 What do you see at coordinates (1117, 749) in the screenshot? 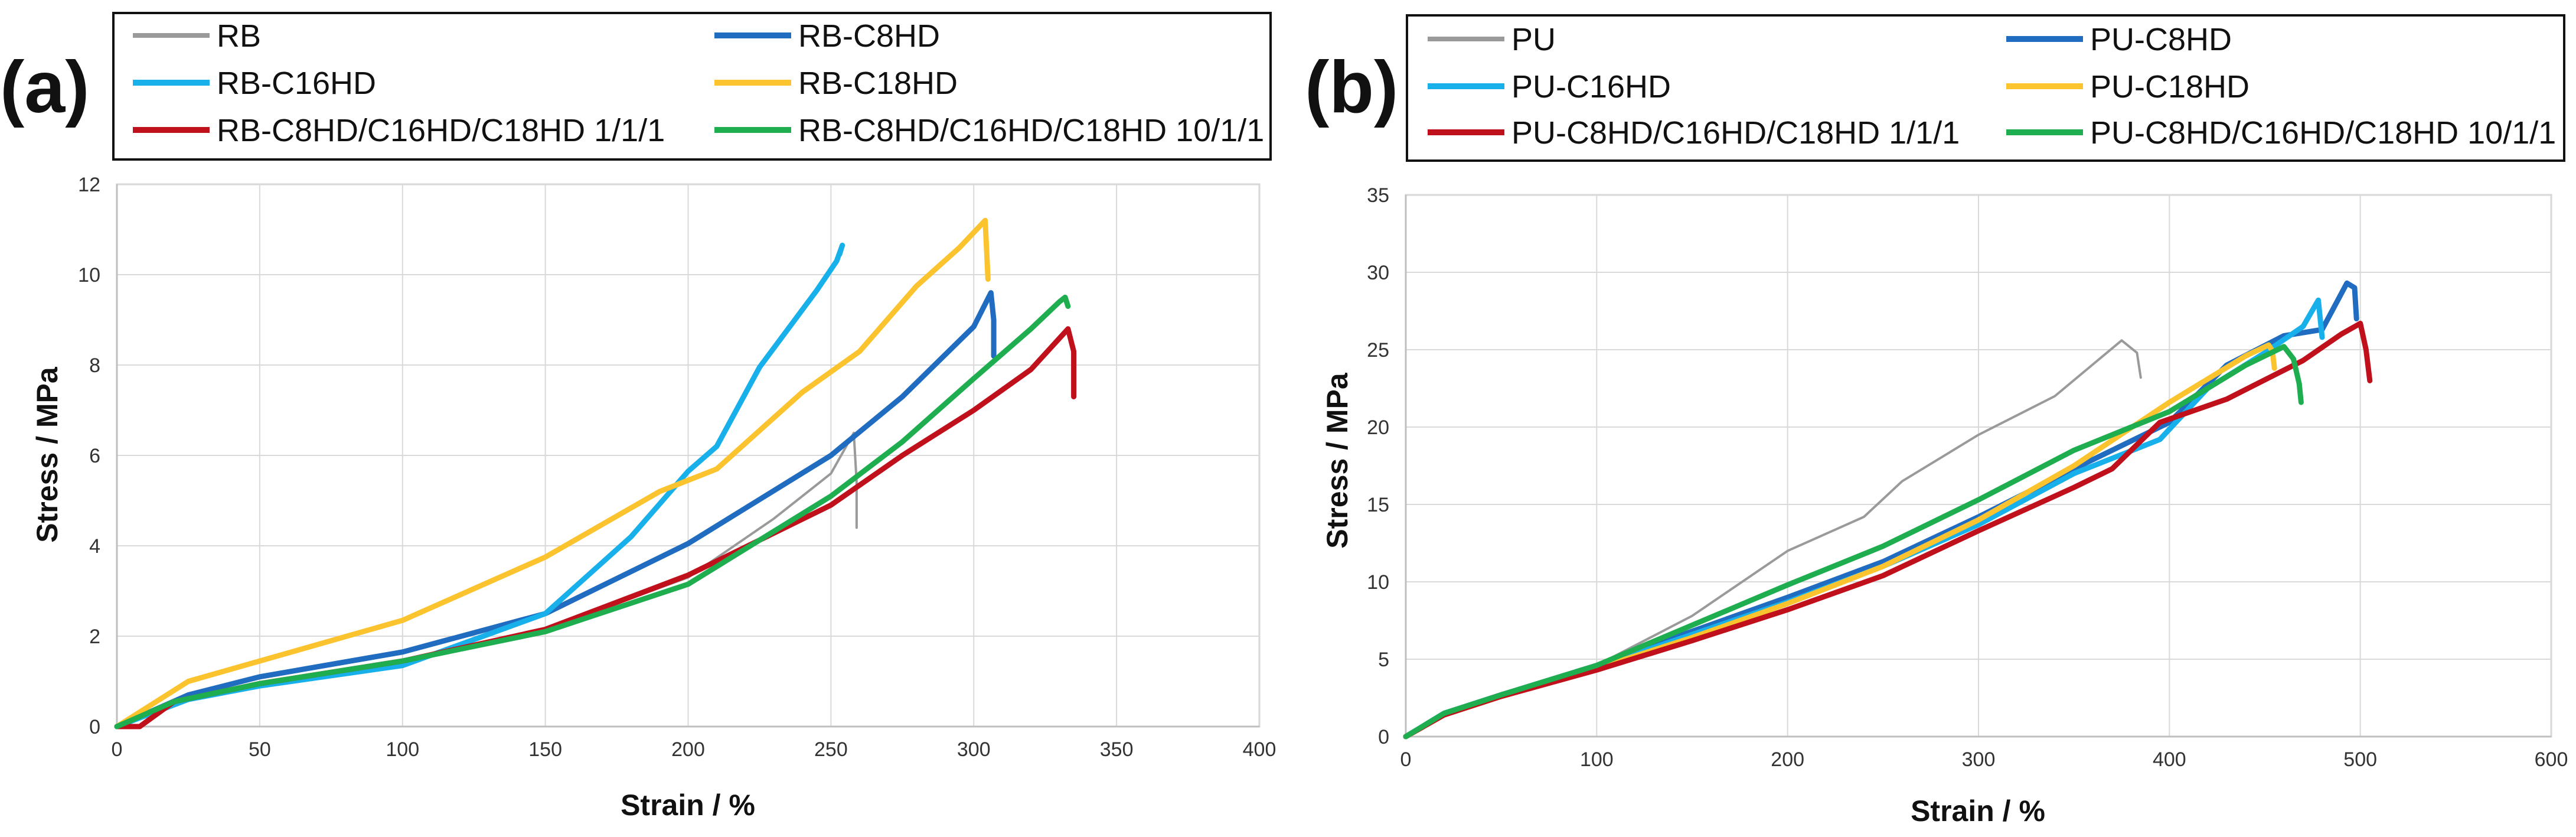
I see `x-tick-label: 350` at bounding box center [1117, 749].